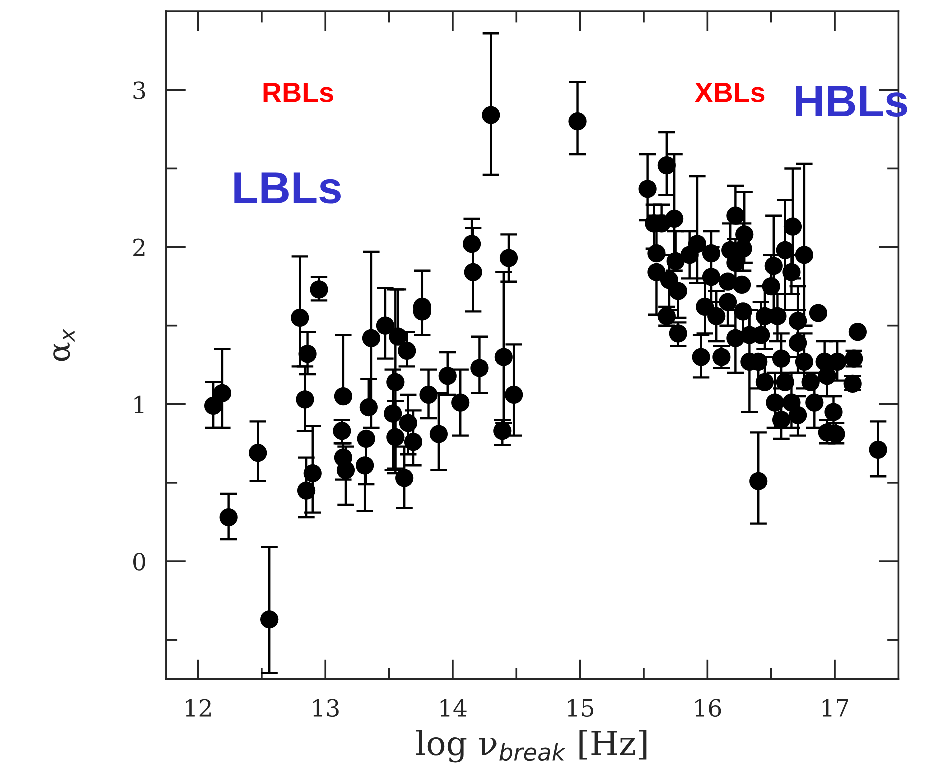 The image size is (951, 772). I want to click on y-tick-label: 1, so click(139, 405).